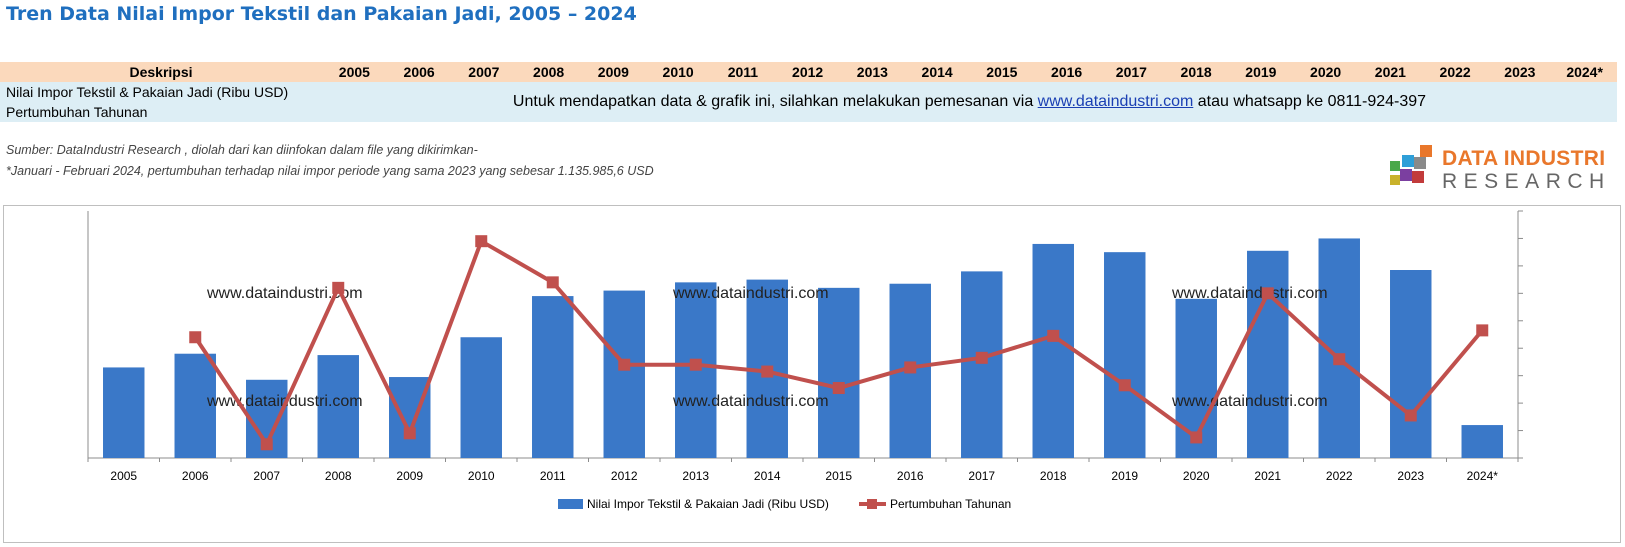 The image size is (1625, 547). What do you see at coordinates (1390, 72) in the screenshot?
I see `table-header-year: 2021` at bounding box center [1390, 72].